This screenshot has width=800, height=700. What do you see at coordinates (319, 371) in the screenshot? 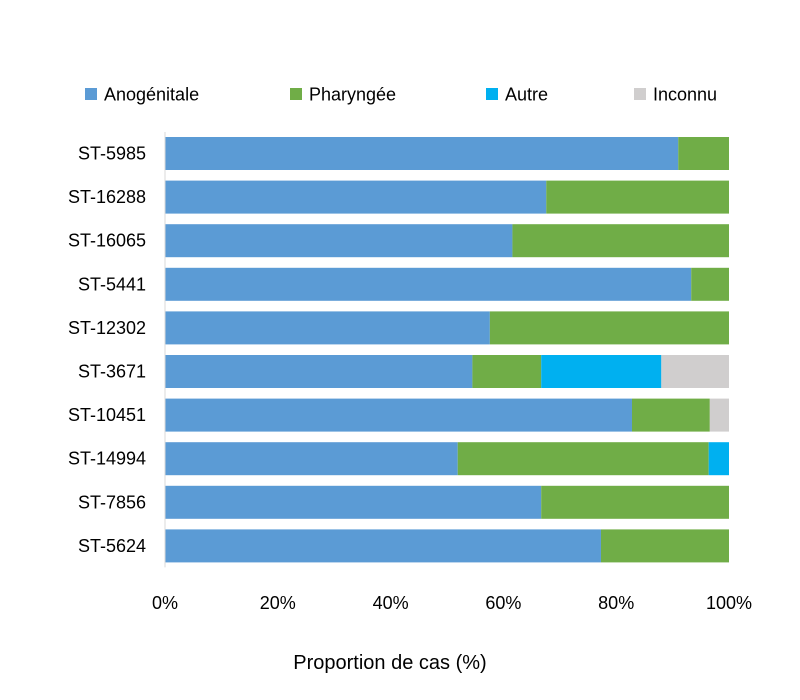
I see `bar-st-3671-anogenitale` at bounding box center [319, 371].